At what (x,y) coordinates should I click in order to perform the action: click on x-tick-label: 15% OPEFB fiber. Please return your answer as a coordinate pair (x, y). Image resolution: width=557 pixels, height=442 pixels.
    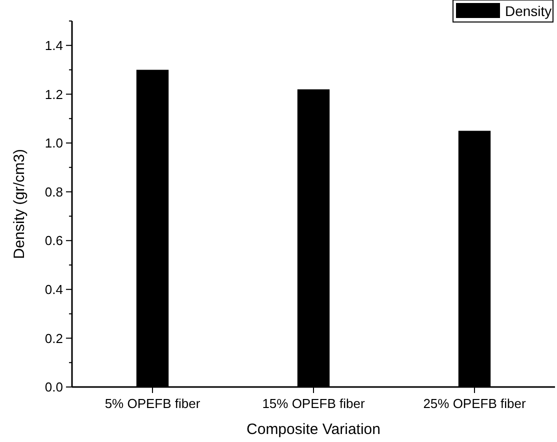
    Looking at the image, I should click on (314, 403).